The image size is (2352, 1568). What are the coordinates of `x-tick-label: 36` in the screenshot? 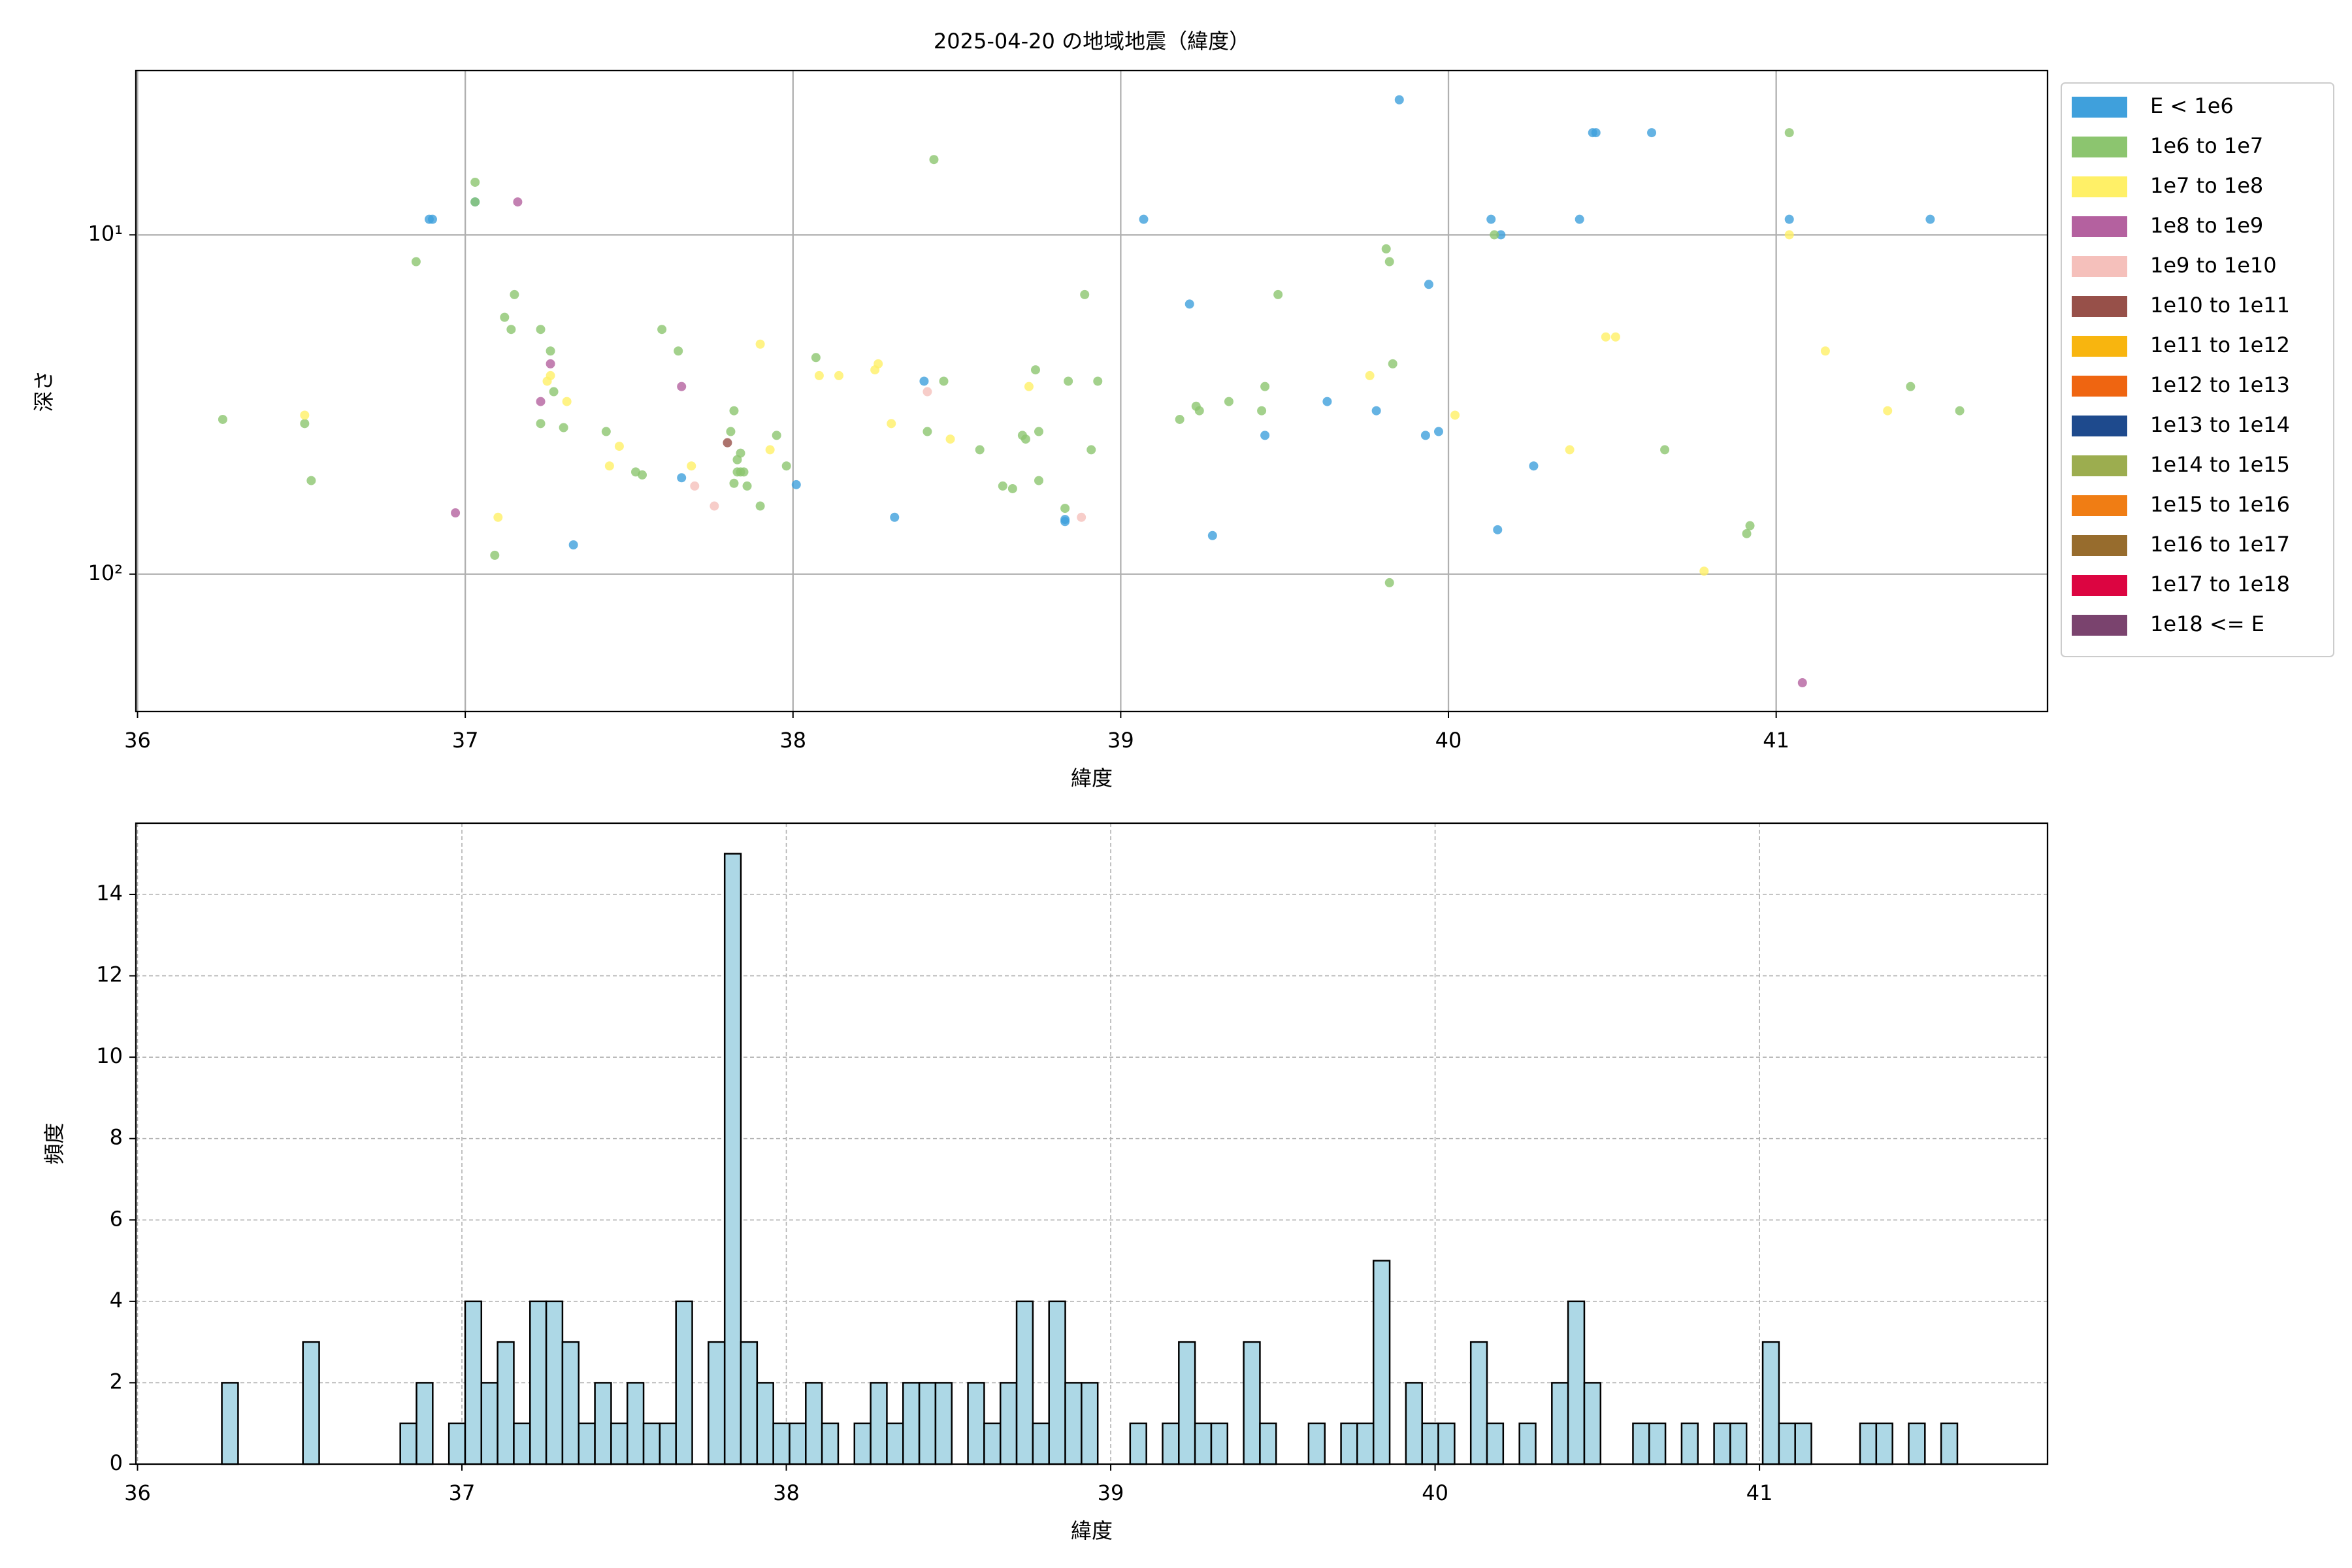 It's located at (137, 1492).